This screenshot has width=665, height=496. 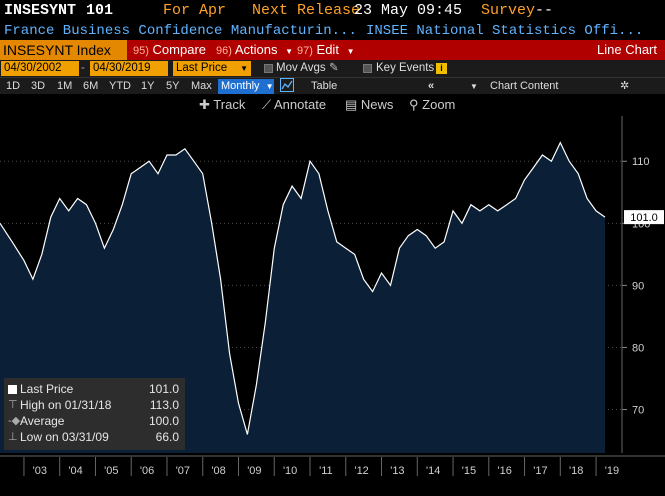 I want to click on last-price-swatch, so click(x=12, y=389).